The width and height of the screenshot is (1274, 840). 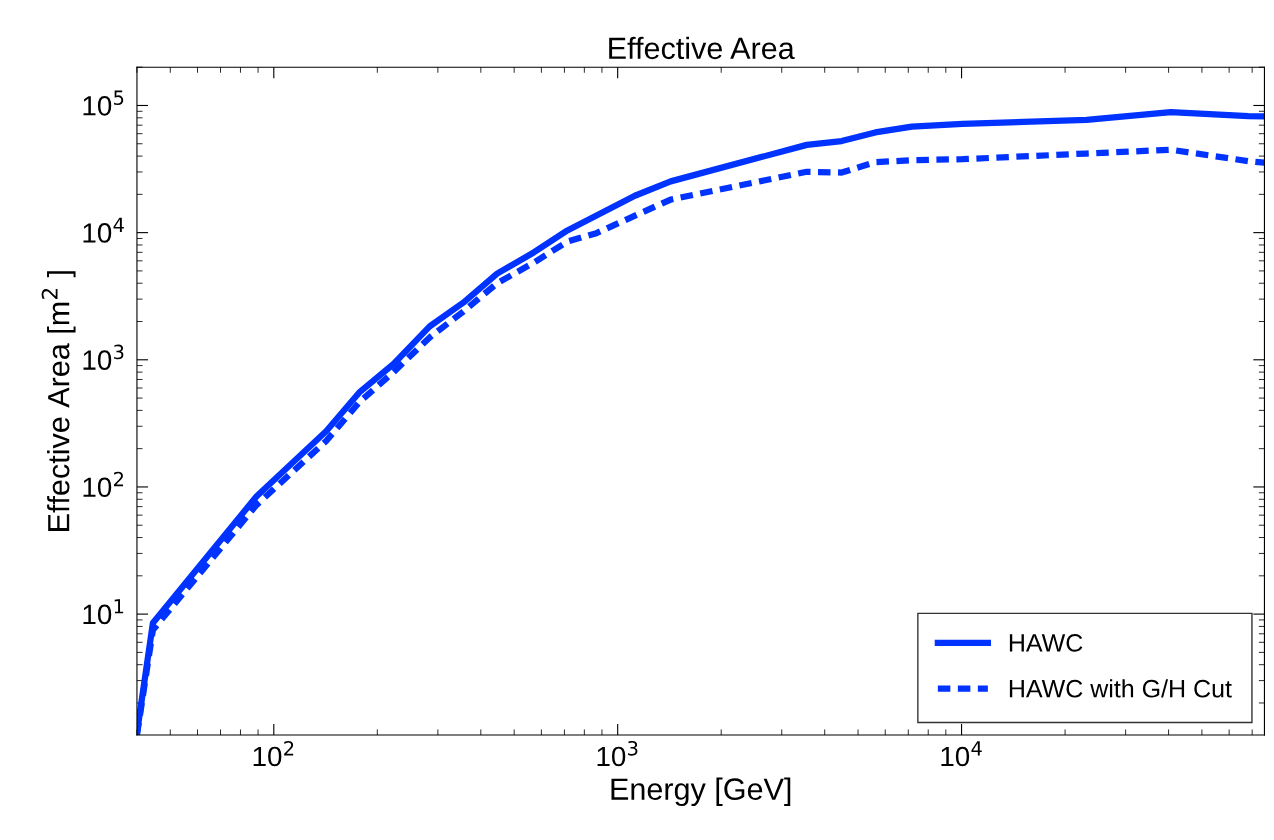 I want to click on legend-label: HAWC with G/H Cut, so click(x=1120, y=688).